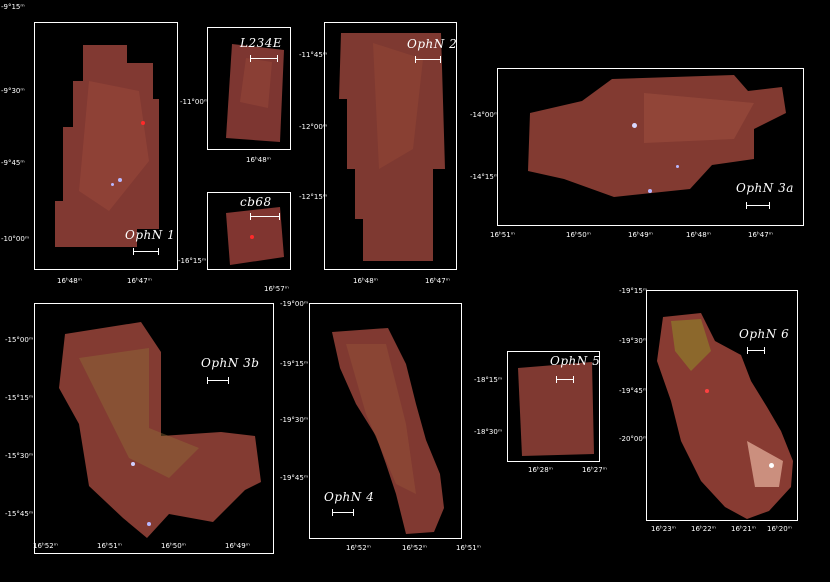 The height and width of the screenshot is (582, 830). What do you see at coordinates (19, 456) in the screenshot?
I see `y-tick-label: -15°30ᵐ` at bounding box center [19, 456].